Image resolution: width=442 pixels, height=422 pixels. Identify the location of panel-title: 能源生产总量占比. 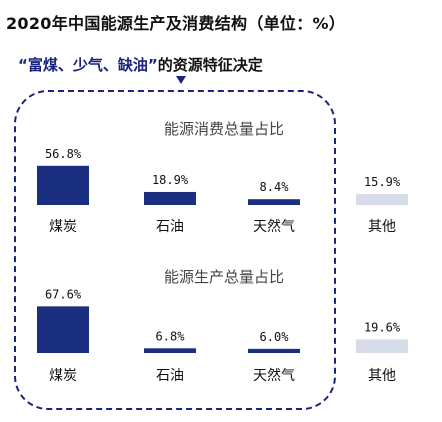
(224, 277).